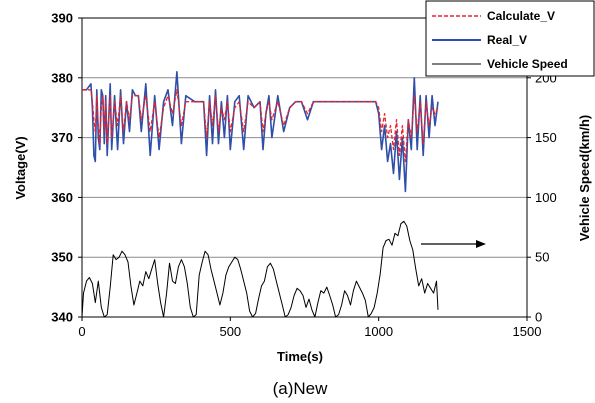  I want to click on series-line-vehicle-speed, so click(260, 269).